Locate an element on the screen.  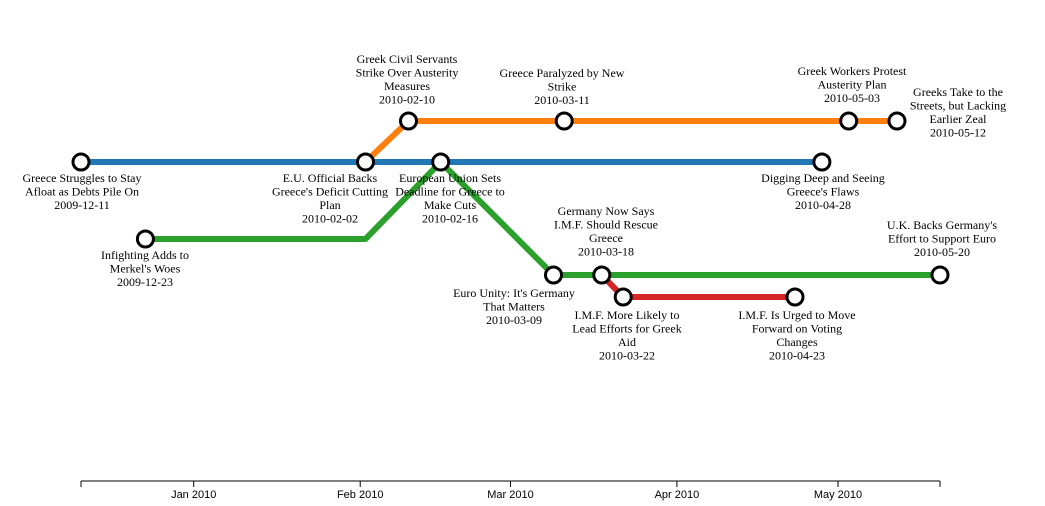
station-s8 is located at coordinates (602, 275).